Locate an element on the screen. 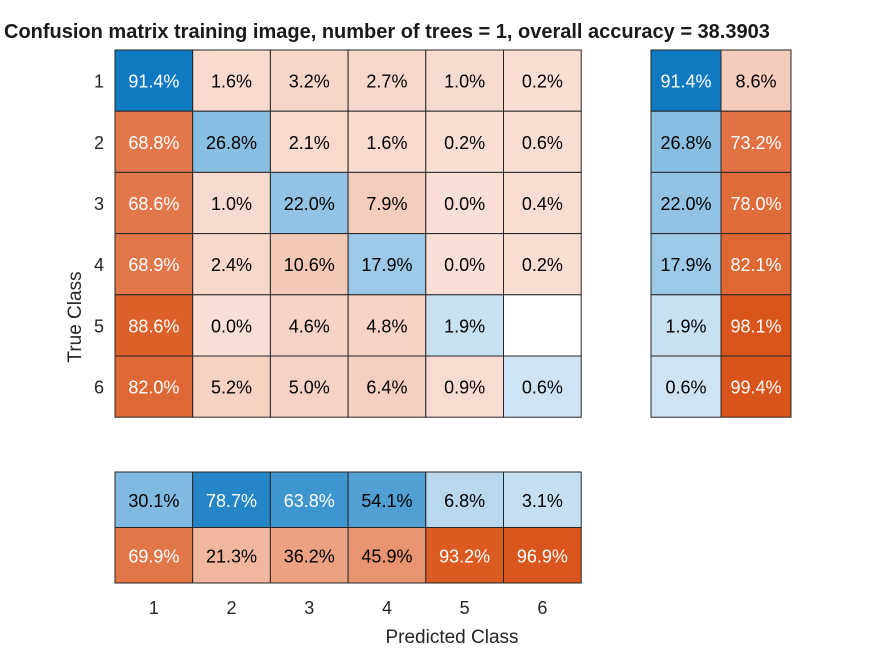  matrix-cell-r6-c2 is located at coordinates (231, 386).